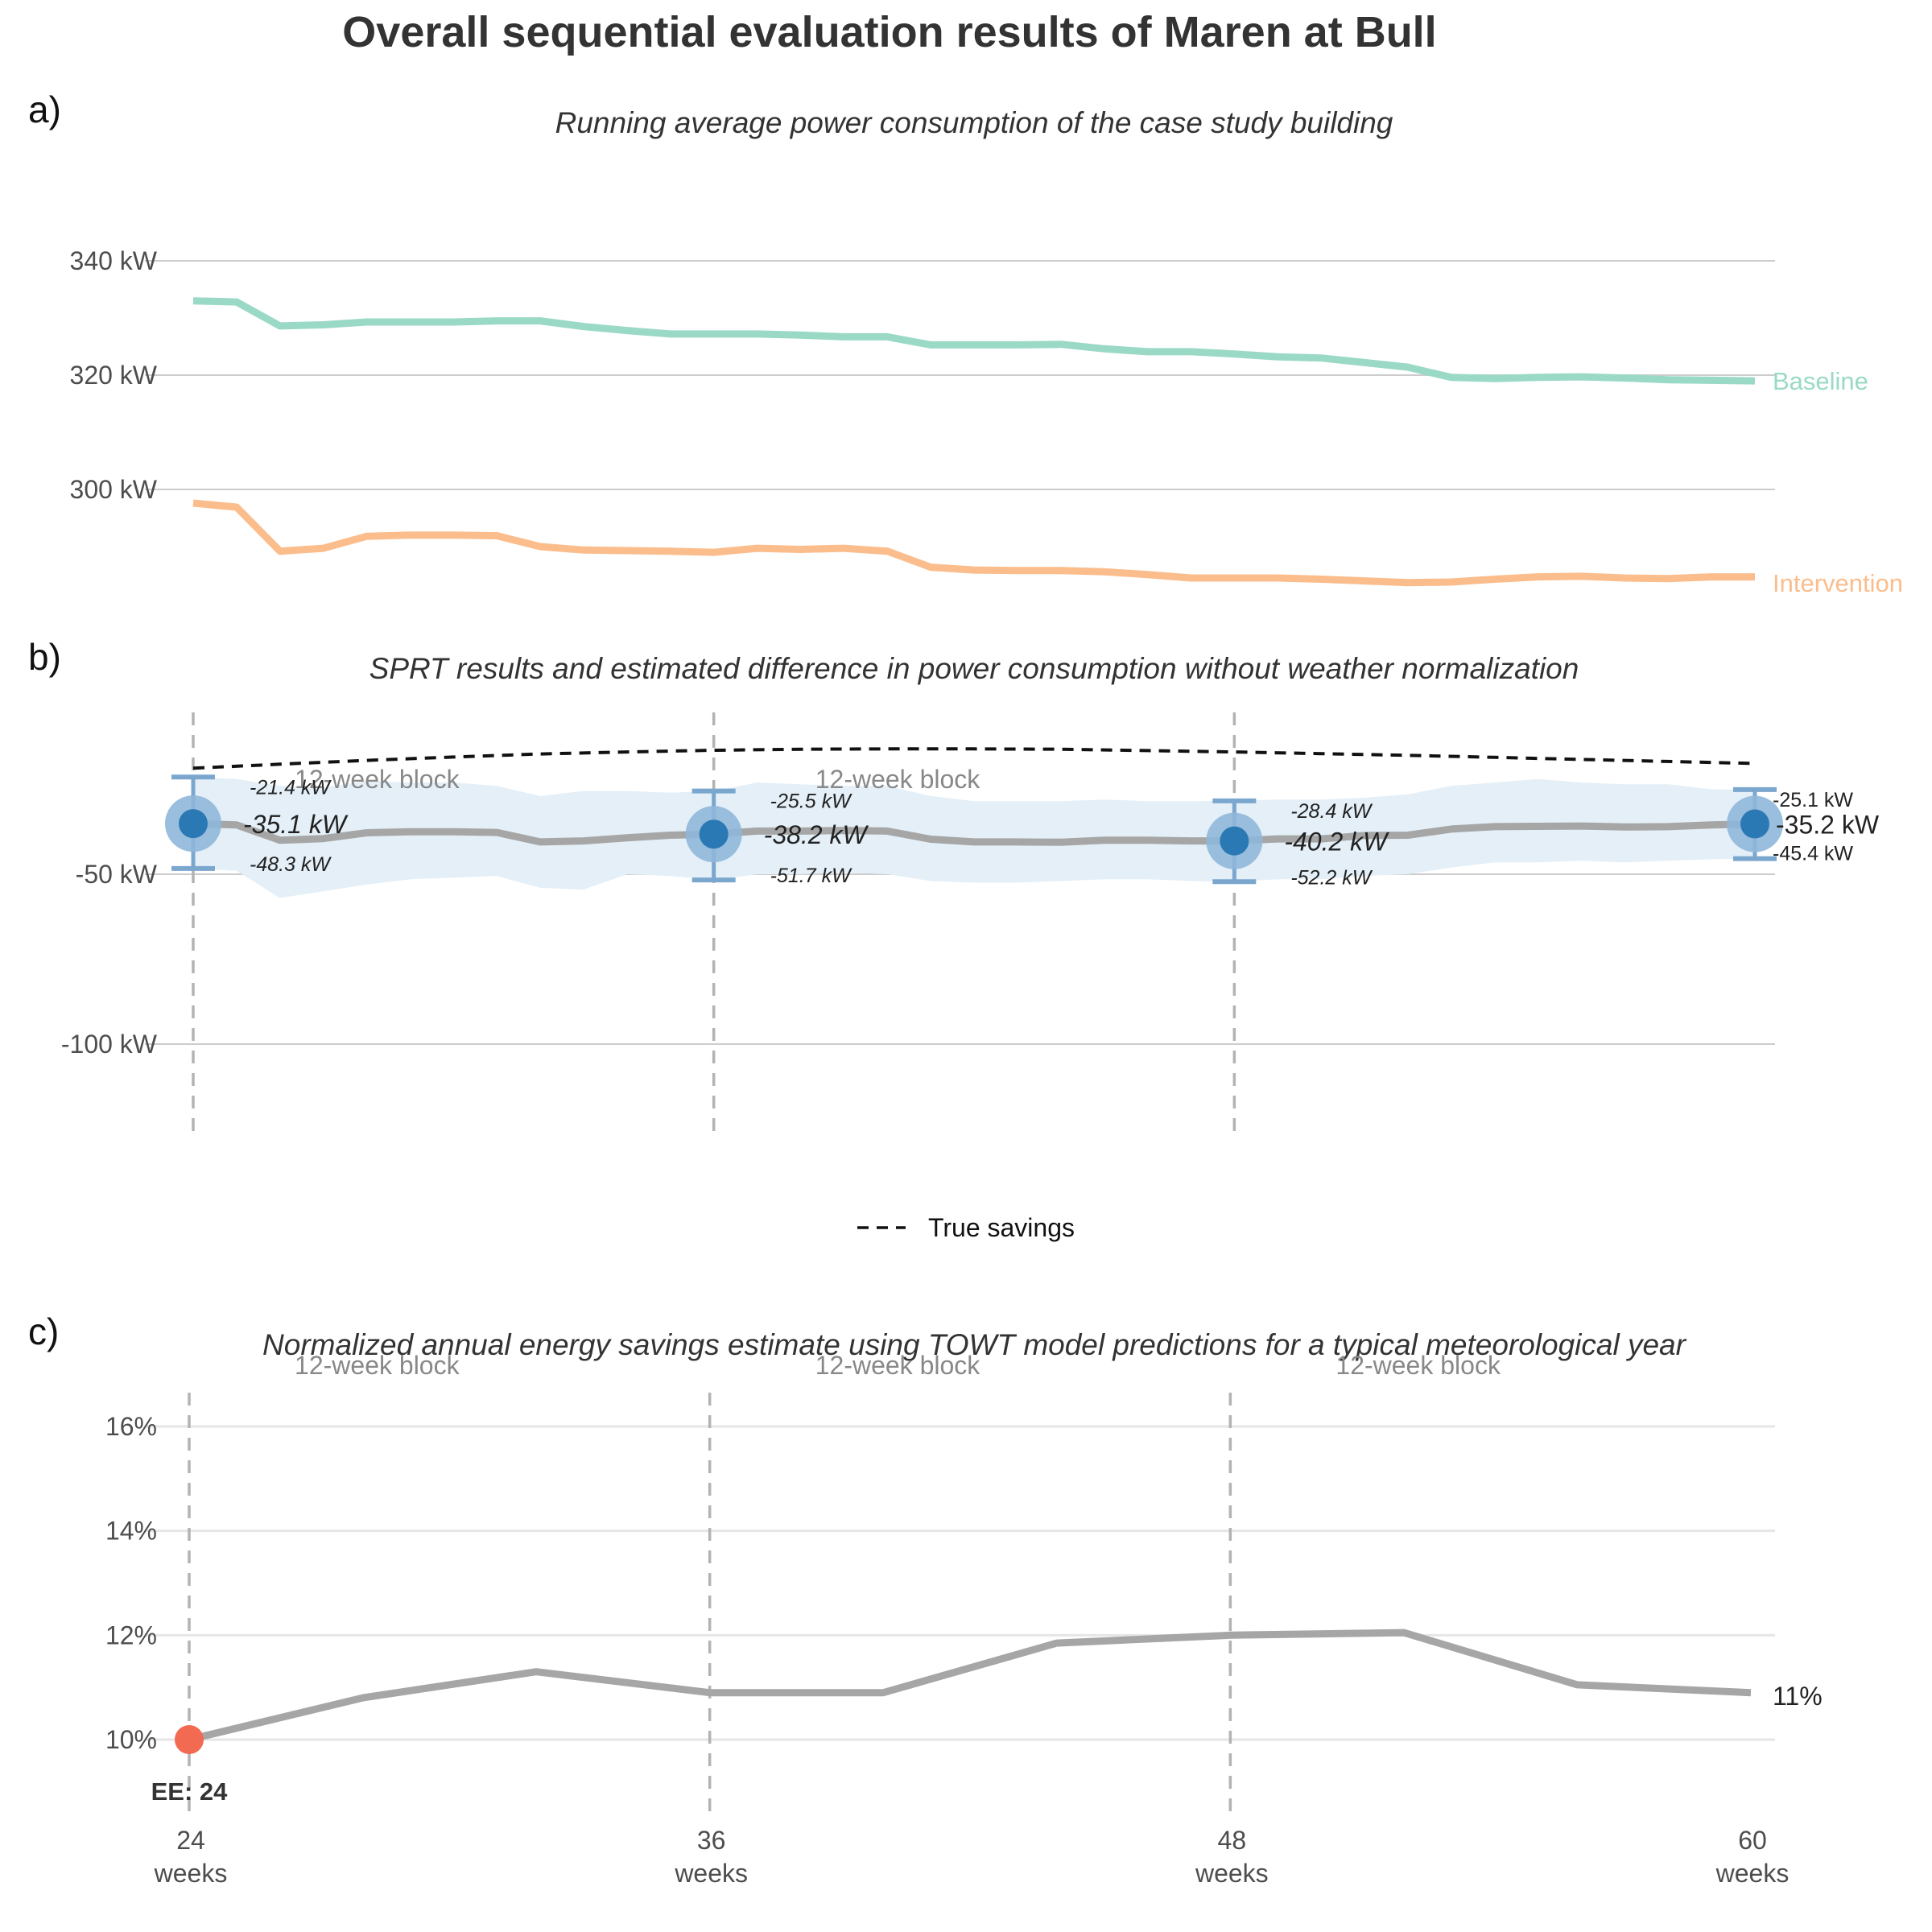 The width and height of the screenshot is (1932, 1932). I want to click on x-tick-value: 48, so click(1232, 1840).